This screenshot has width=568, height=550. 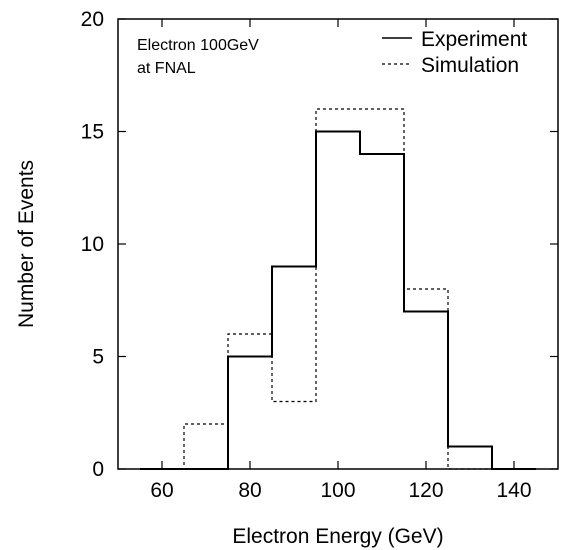 I want to click on y-tick-label: 20, so click(x=92, y=19).